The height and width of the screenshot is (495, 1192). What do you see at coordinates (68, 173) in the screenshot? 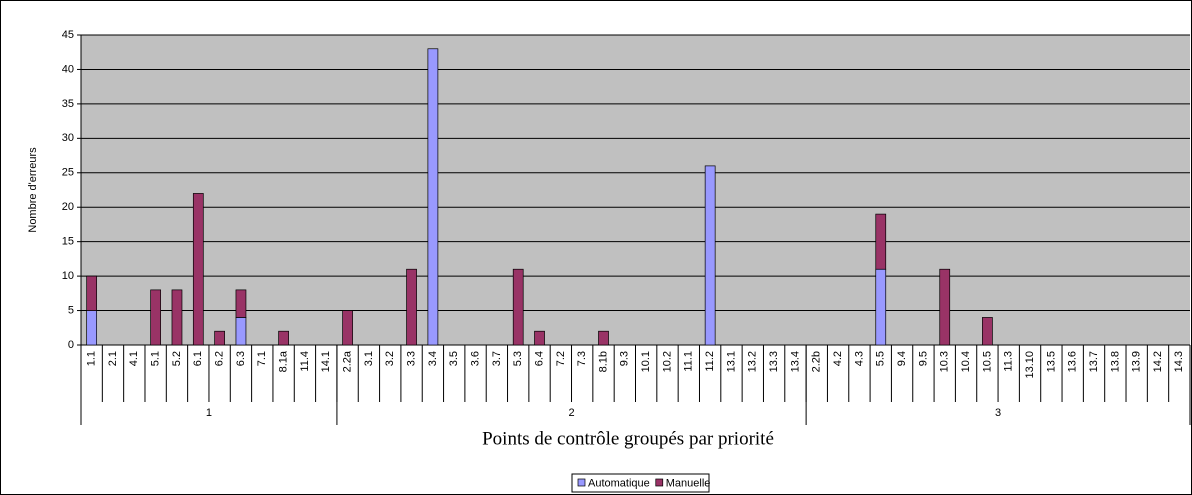
I see `y-tick-label: 25` at bounding box center [68, 173].